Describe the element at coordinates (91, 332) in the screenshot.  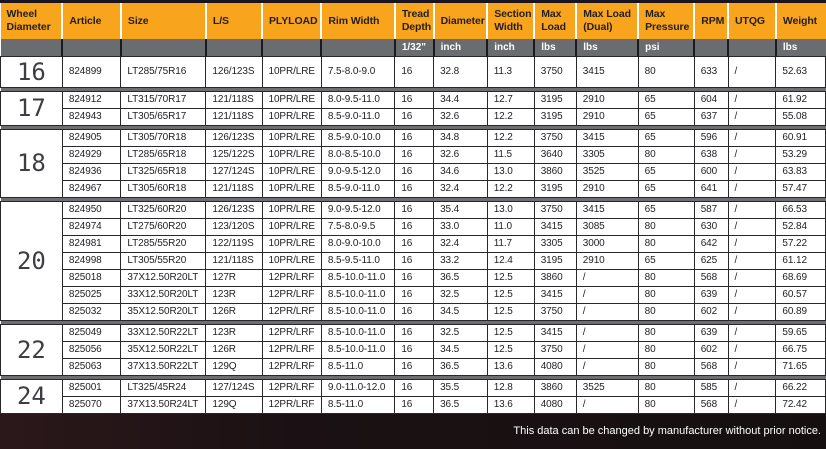
I see `table-cell: 825049` at that location.